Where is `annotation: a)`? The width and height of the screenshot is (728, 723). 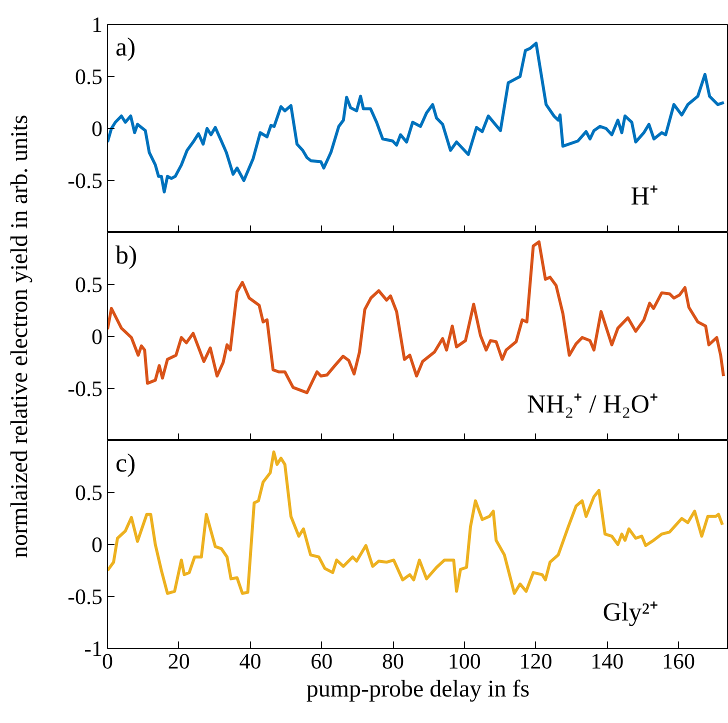
annotation: a) is located at coordinates (126, 47).